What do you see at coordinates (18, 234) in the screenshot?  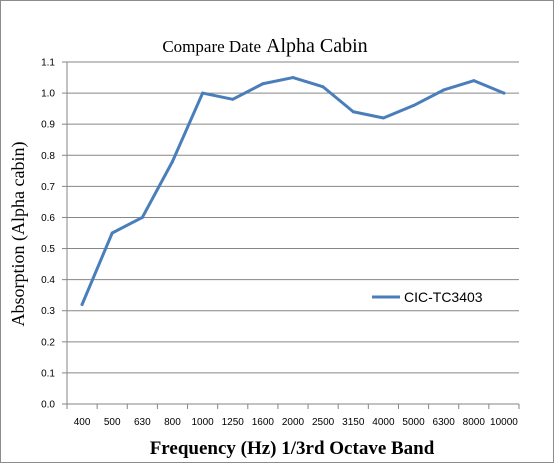 I see `y-axis-title: Absorption (Alpha cabin)` at bounding box center [18, 234].